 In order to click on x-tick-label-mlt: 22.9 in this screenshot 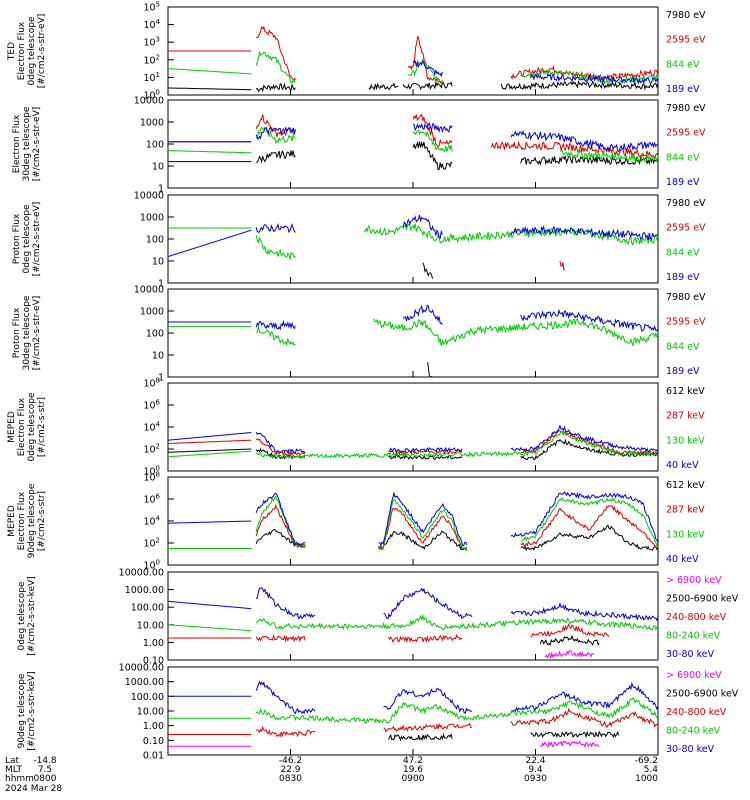, I will do `click(290, 770)`.